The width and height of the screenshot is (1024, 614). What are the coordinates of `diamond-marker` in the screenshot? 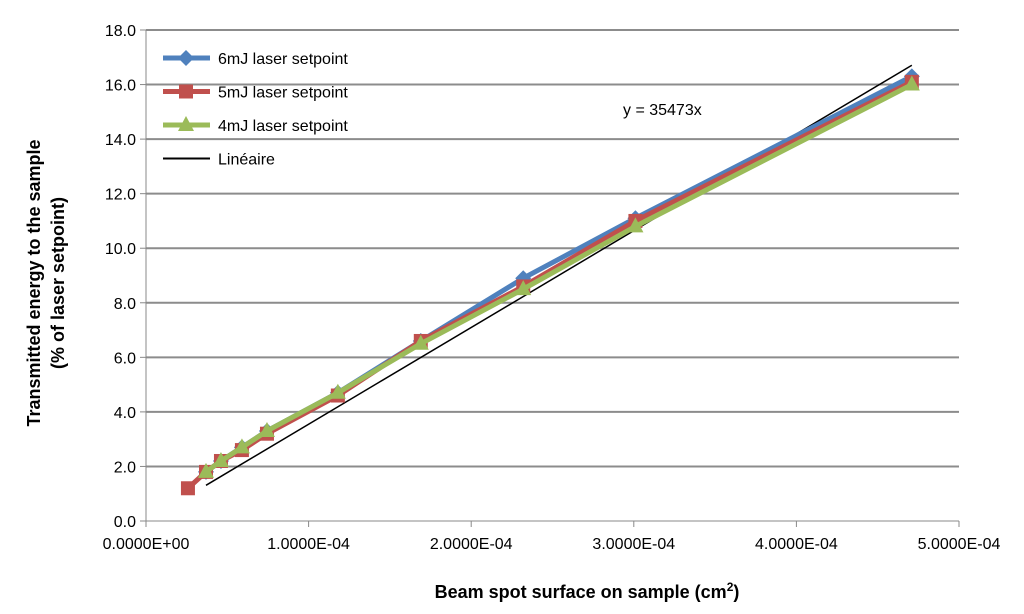 It's located at (186, 58).